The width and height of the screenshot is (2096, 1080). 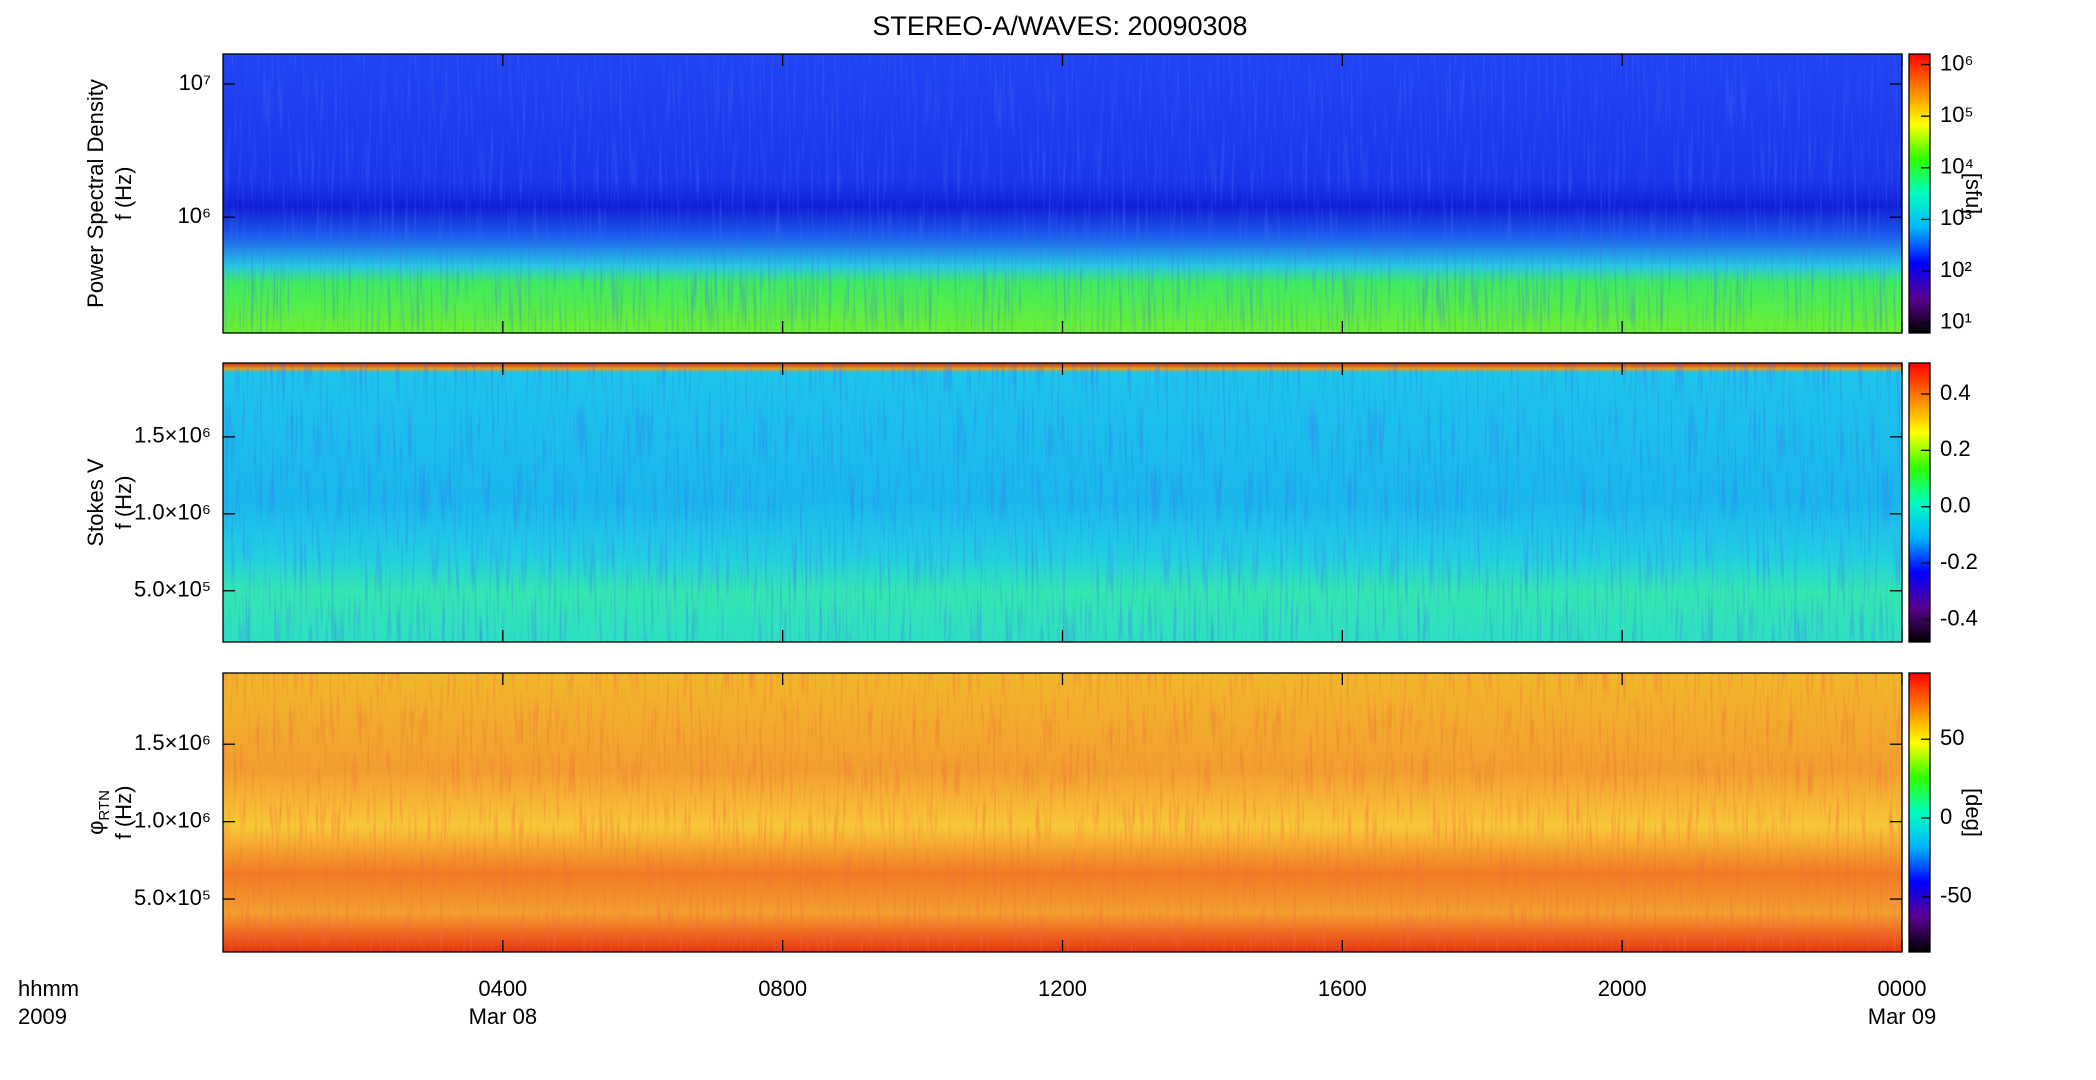 What do you see at coordinates (195, 82) in the screenshot?
I see `y-tick-label: 10⁷` at bounding box center [195, 82].